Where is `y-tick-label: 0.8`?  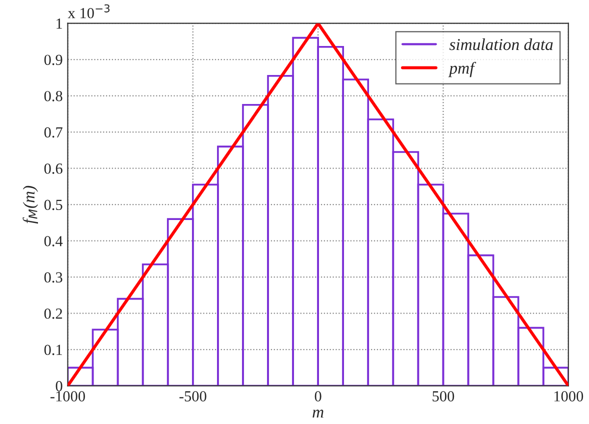
y-tick-label: 0.8 is located at coordinates (53, 96).